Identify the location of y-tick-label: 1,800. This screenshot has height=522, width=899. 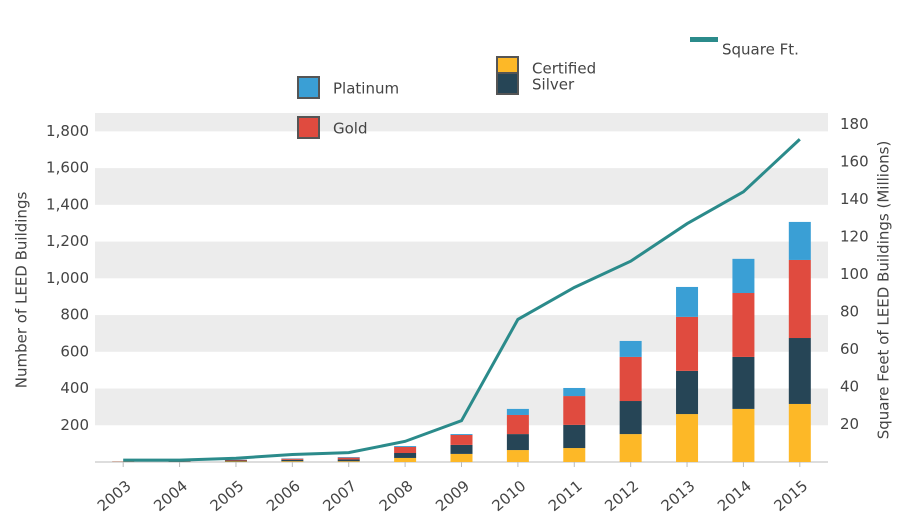
(67, 131).